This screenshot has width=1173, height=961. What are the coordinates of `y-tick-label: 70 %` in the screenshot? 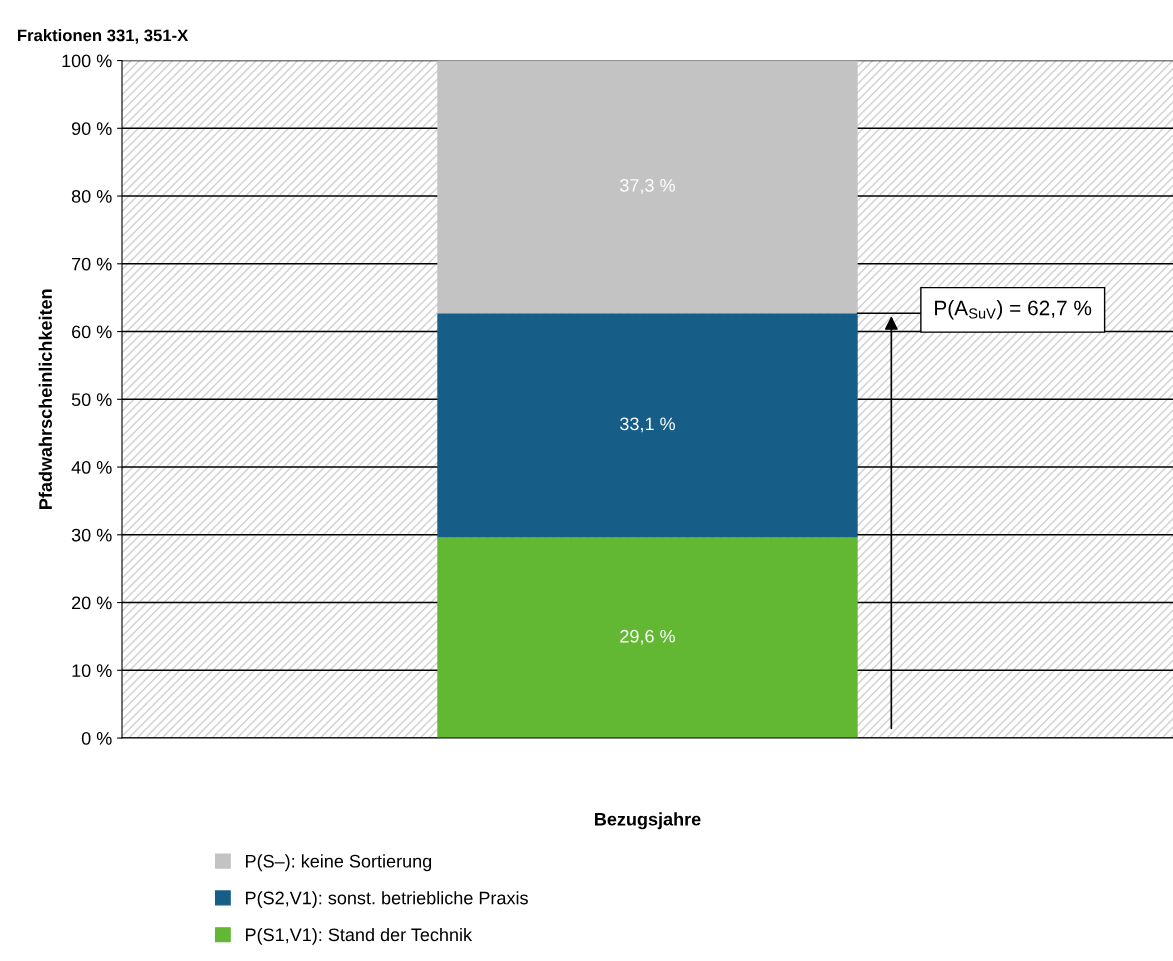 It's located at (92, 264).